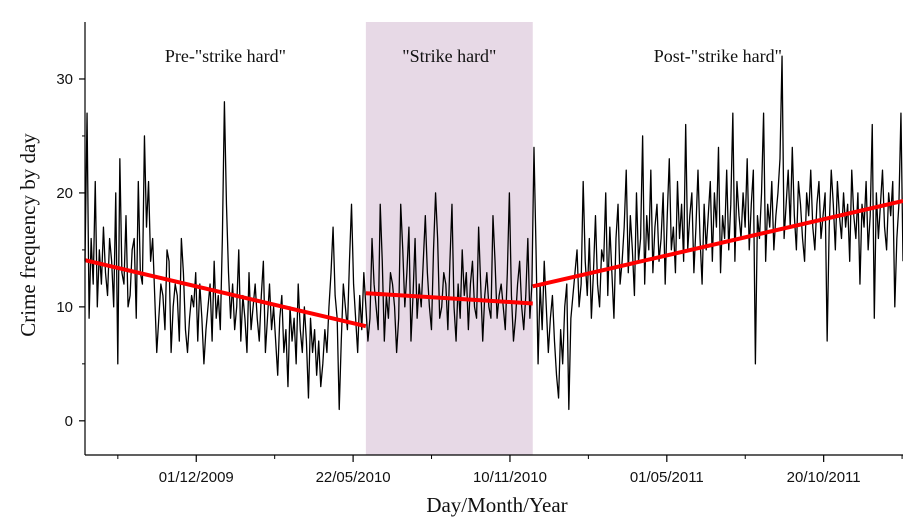 This screenshot has width=903, height=522. Describe the element at coordinates (496, 505) in the screenshot. I see `x-axis-title: Day/Month/Year` at that location.